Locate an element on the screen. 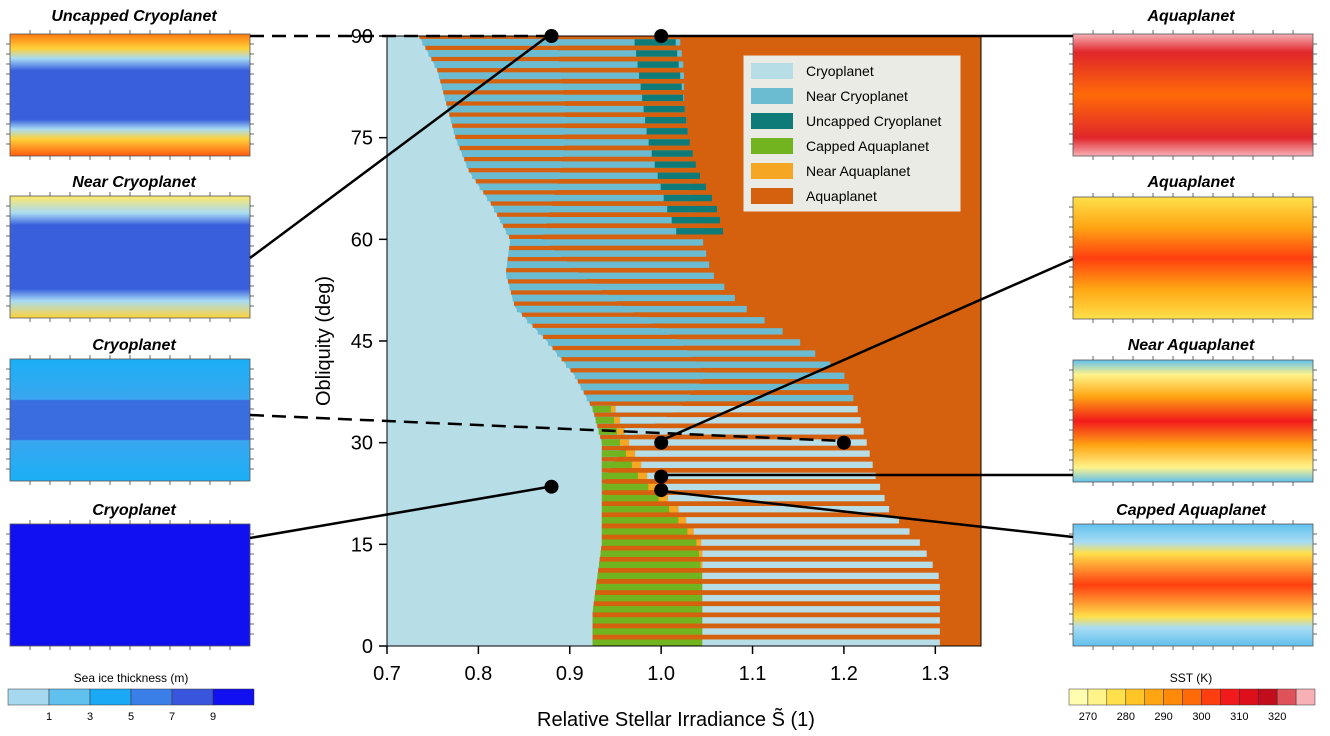 The width and height of the screenshot is (1330, 736). panel-title: Cryoplanet is located at coordinates (134, 510).